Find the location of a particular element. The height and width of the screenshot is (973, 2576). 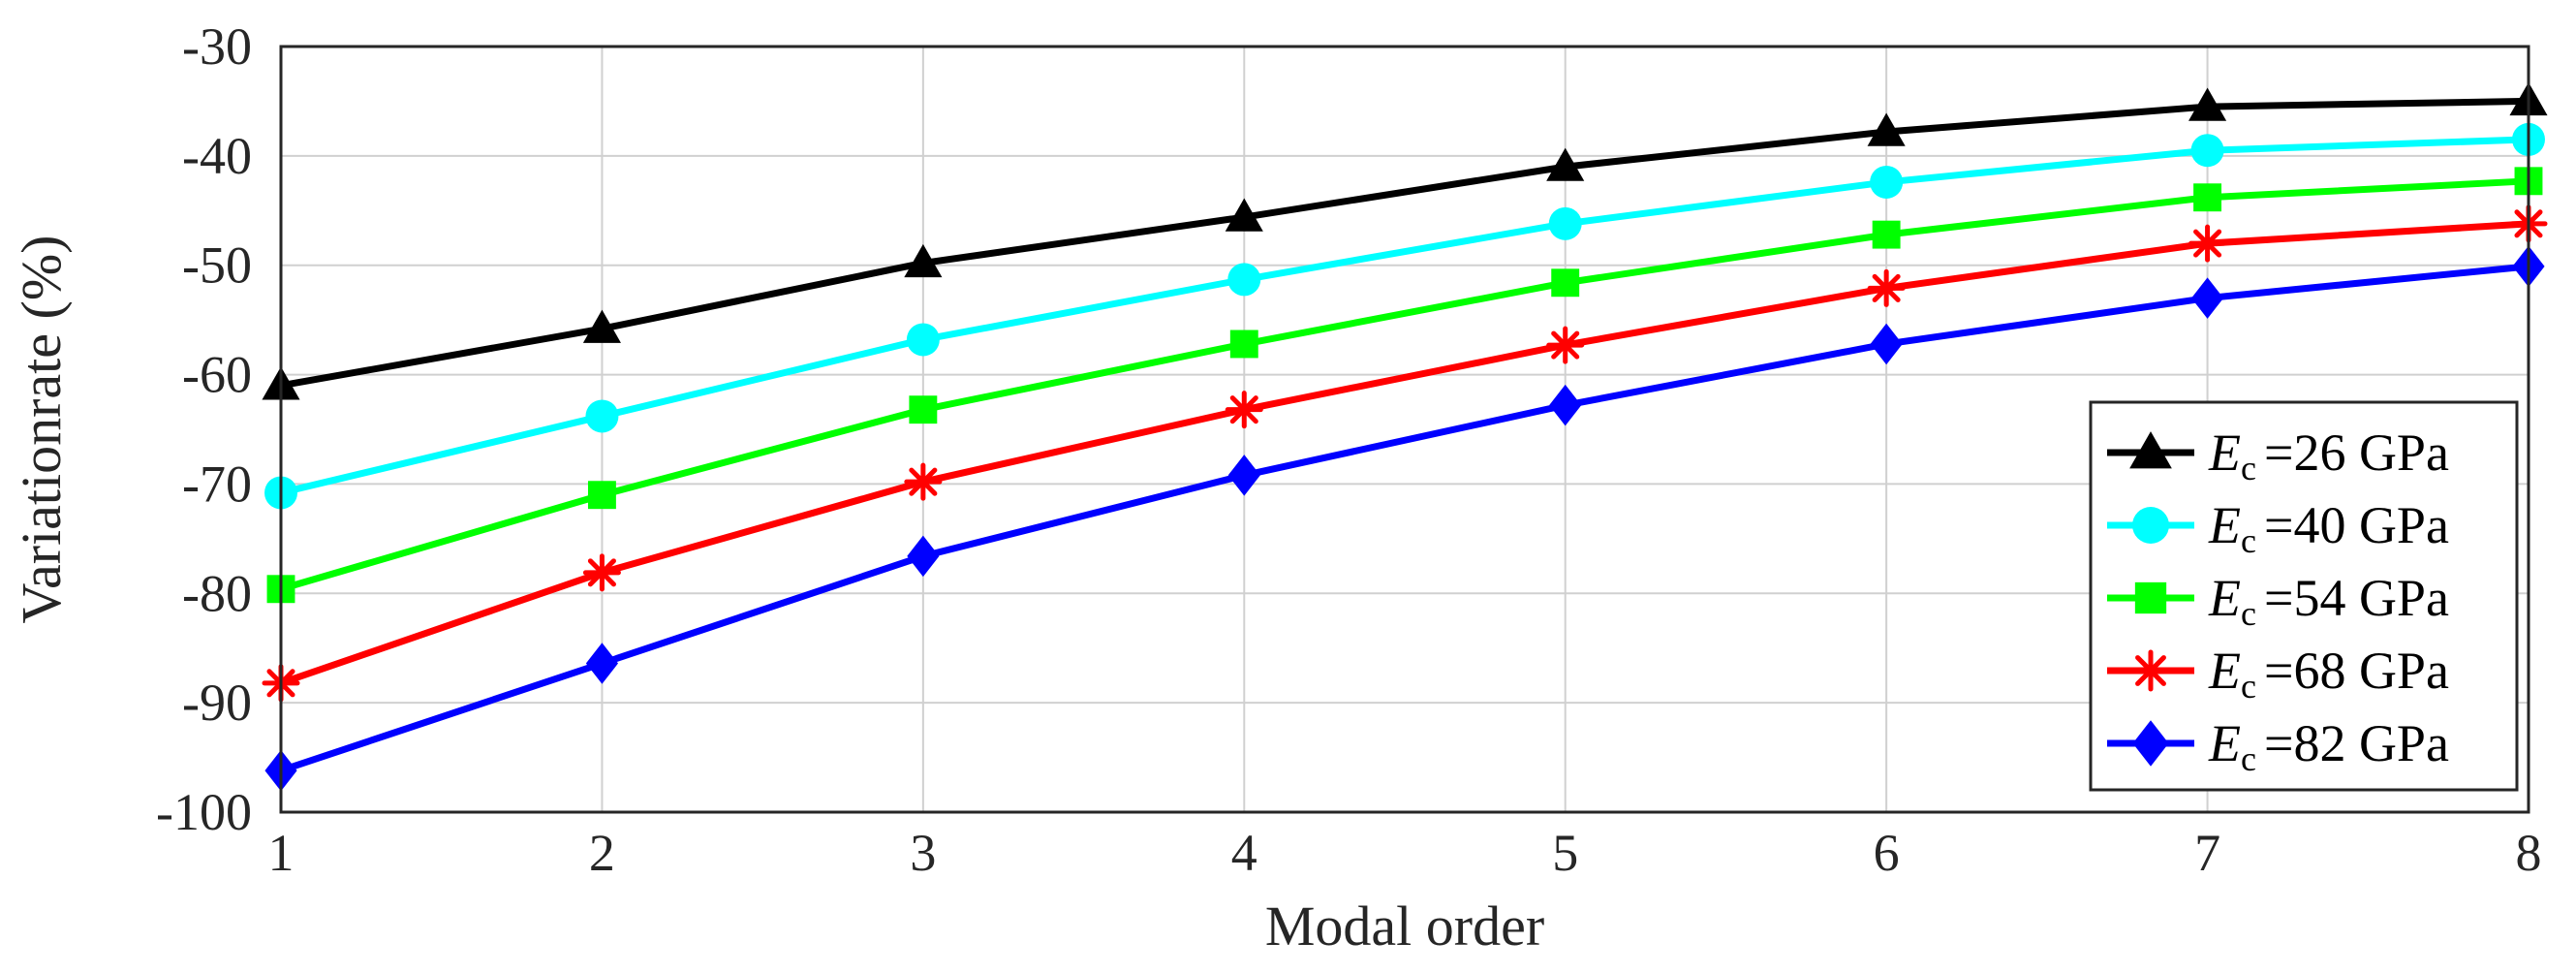

legend-label-value: =26 GPa is located at coordinates (2356, 453).